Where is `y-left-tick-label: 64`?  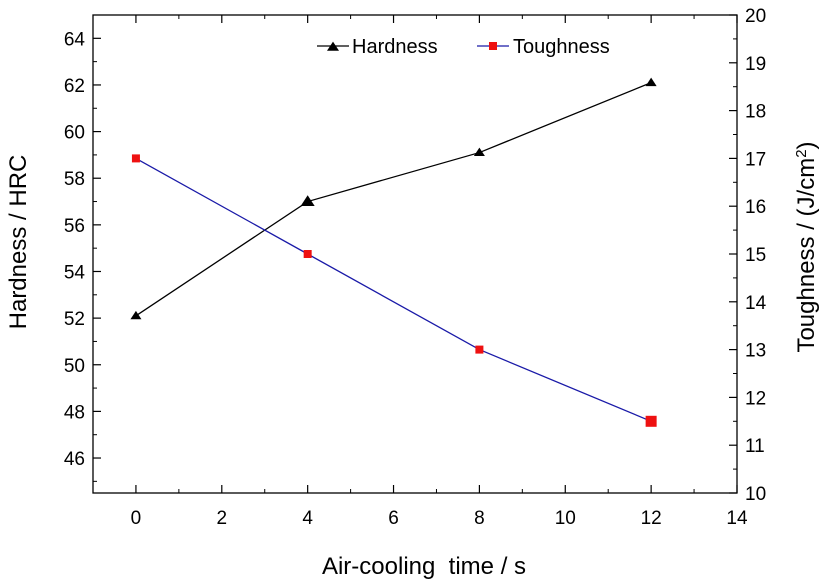
y-left-tick-label: 64 is located at coordinates (75, 39).